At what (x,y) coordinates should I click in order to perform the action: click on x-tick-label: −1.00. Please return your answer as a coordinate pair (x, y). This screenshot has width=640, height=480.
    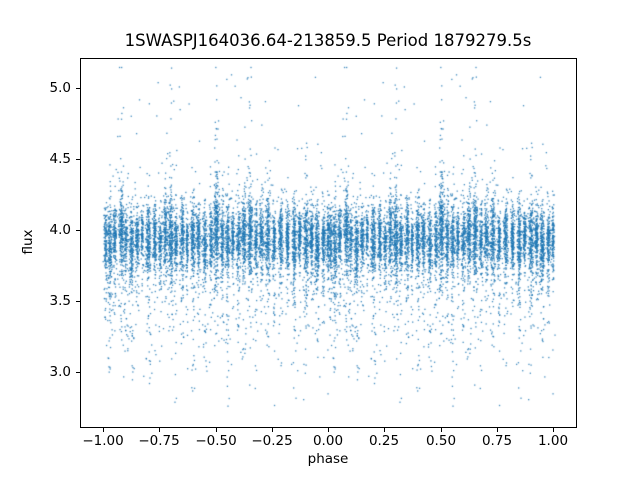
    Looking at the image, I should click on (103, 441).